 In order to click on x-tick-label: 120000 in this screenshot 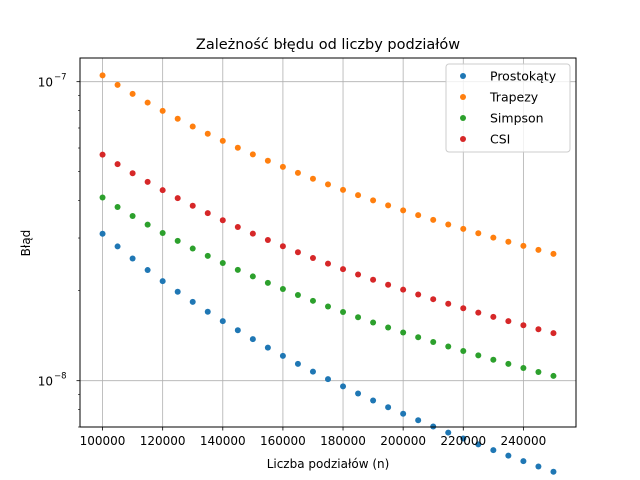, I will do `click(163, 441)`.